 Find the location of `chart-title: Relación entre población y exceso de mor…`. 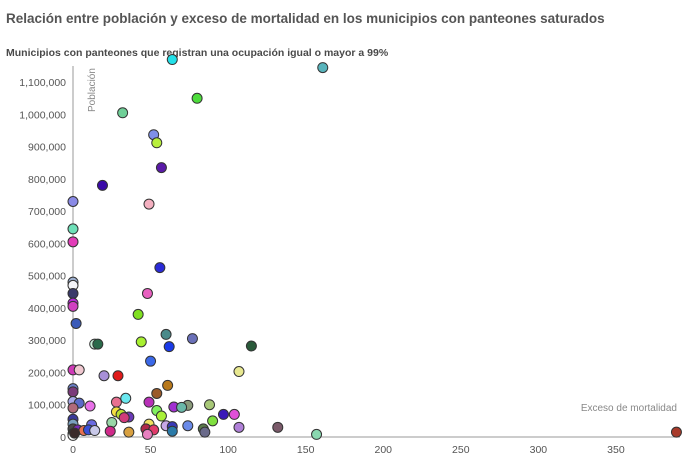

chart-title: Relación entre población y exceso de mor… is located at coordinates (305, 18).